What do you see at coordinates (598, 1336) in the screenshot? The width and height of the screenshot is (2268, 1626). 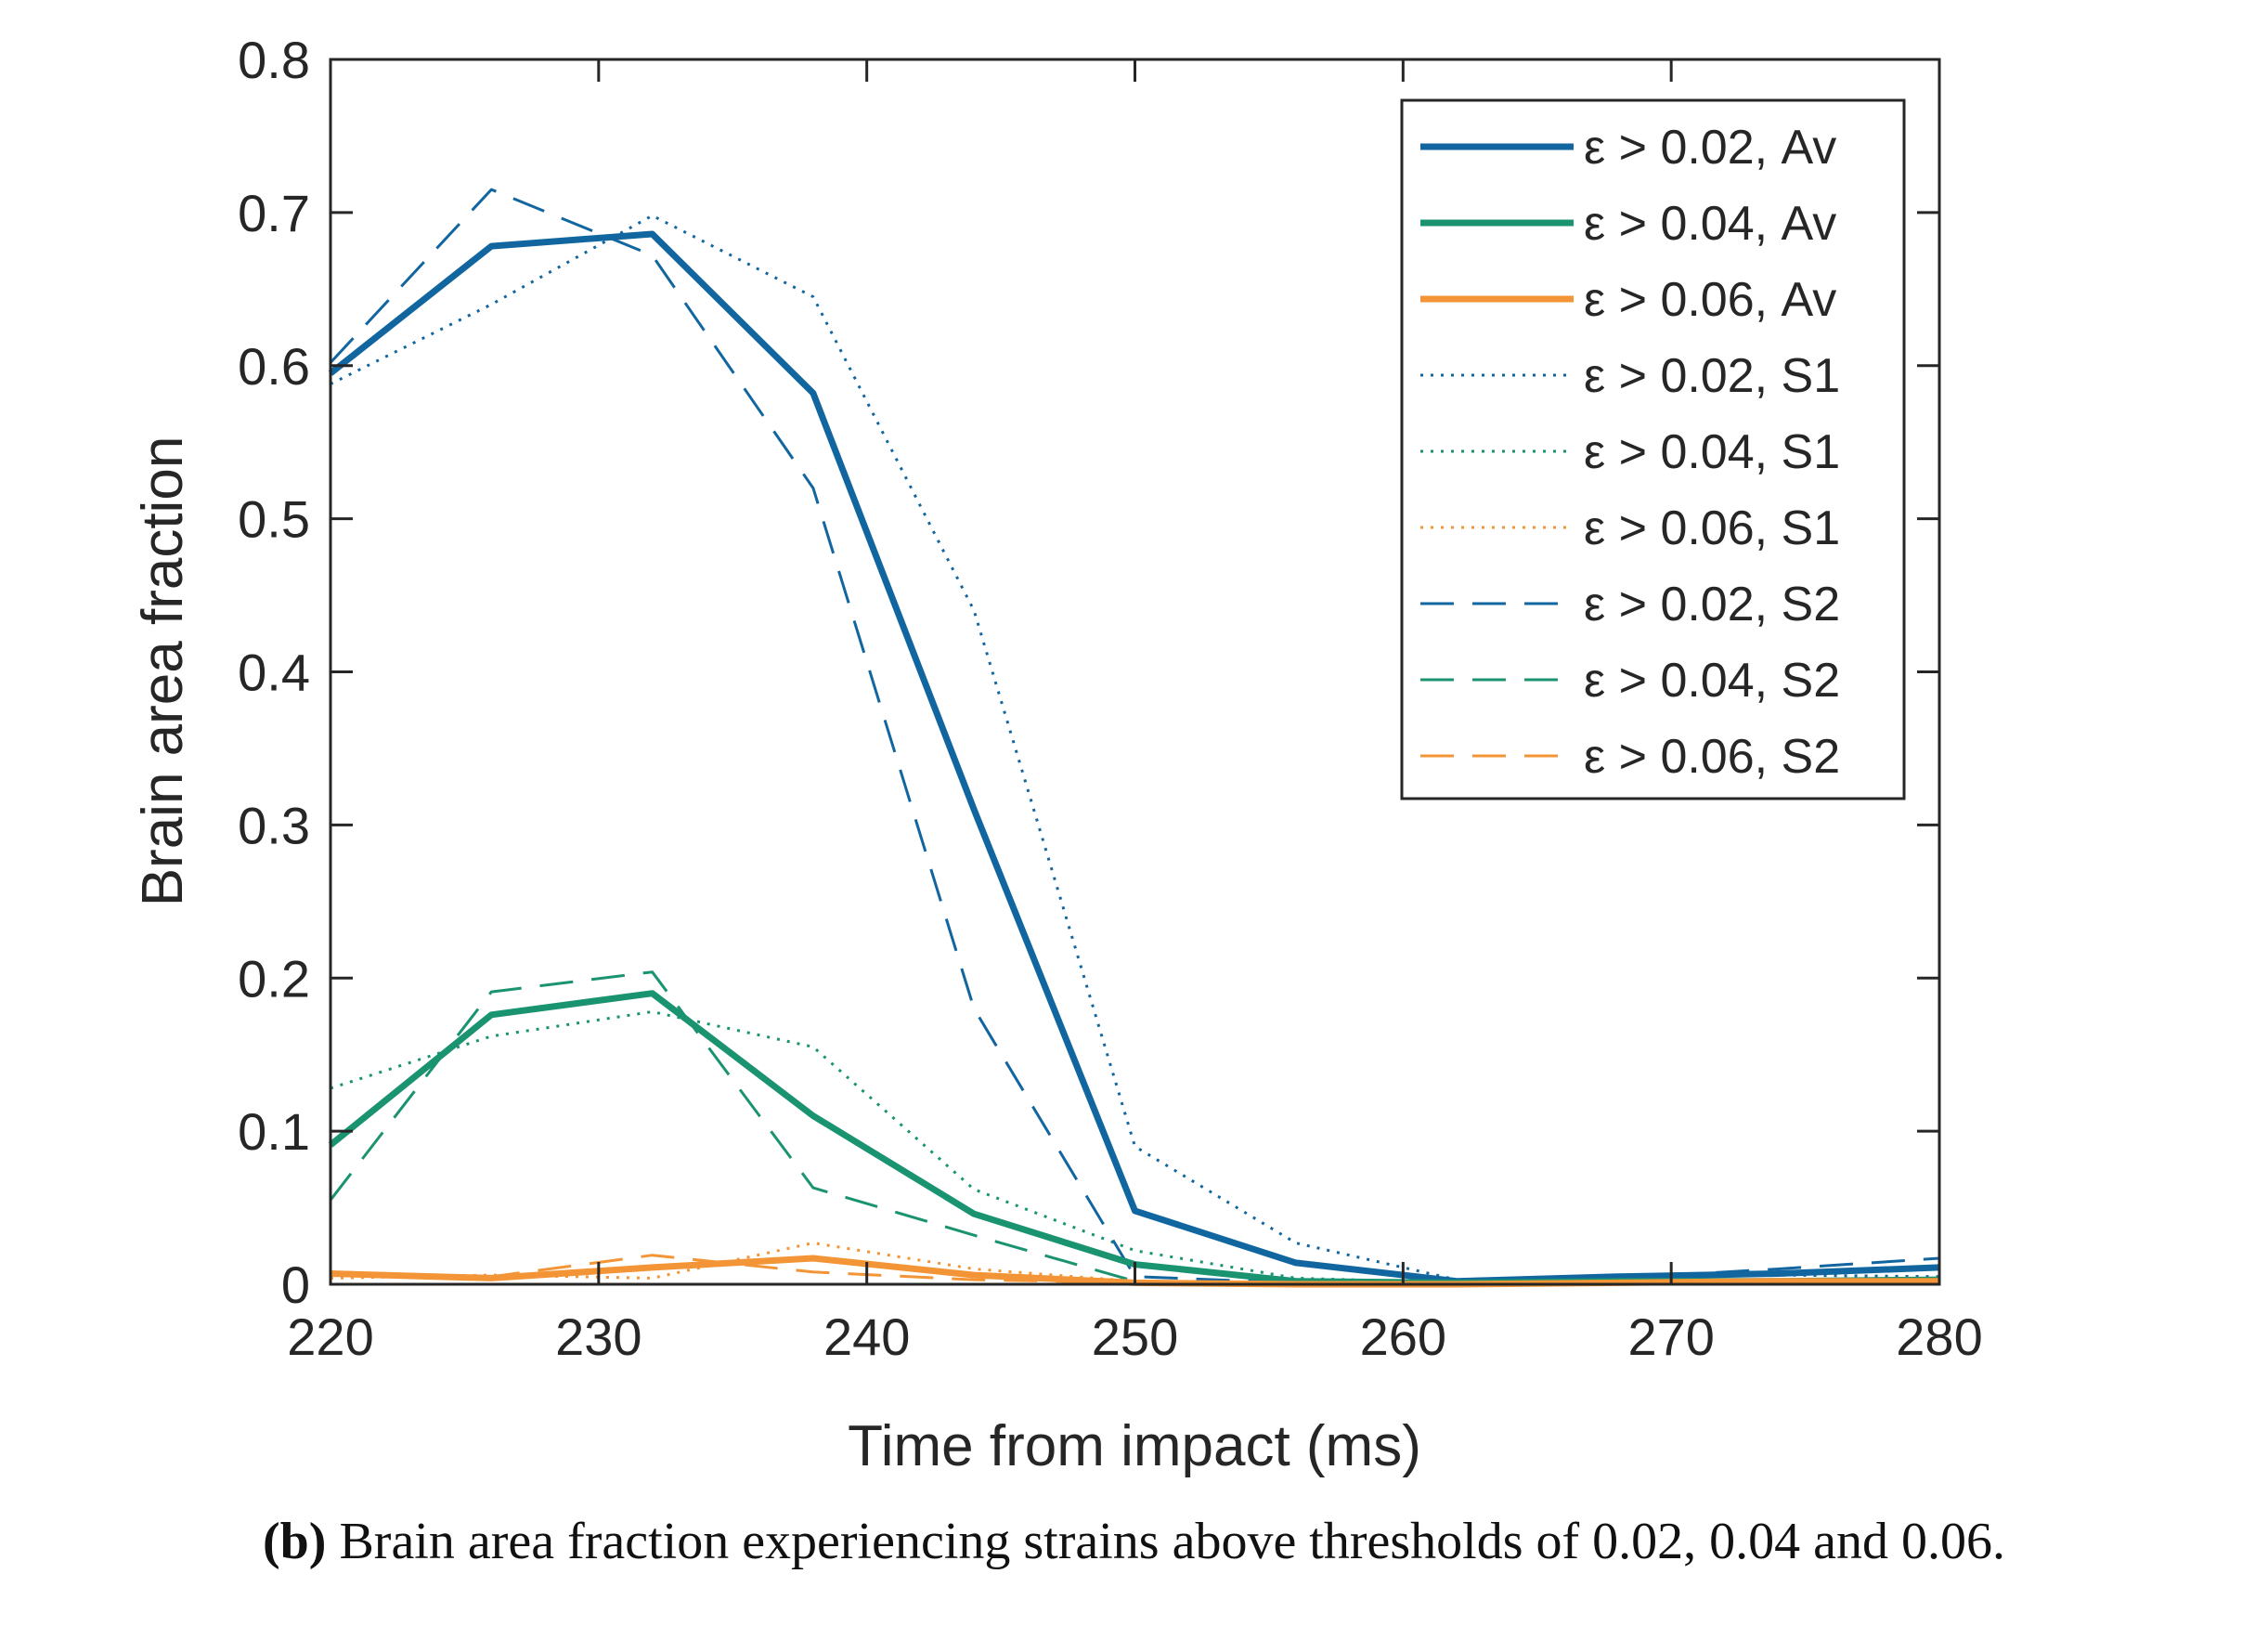 I see `x-tick-label: 230` at bounding box center [598, 1336].